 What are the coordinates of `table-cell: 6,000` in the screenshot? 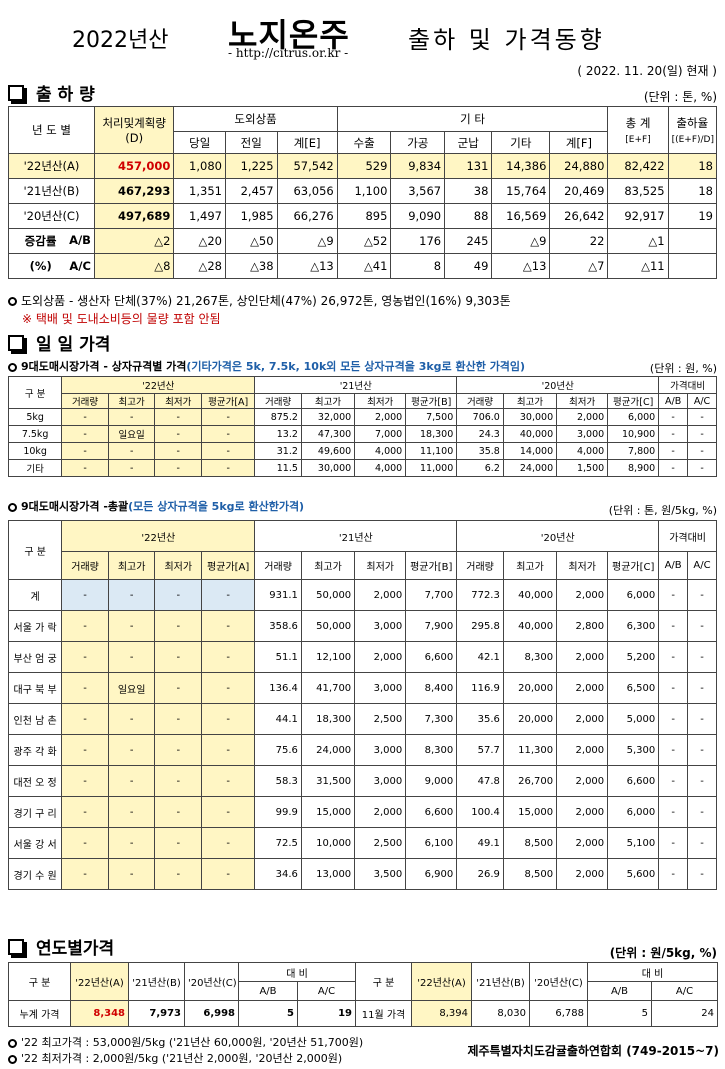 It's located at (633, 812).